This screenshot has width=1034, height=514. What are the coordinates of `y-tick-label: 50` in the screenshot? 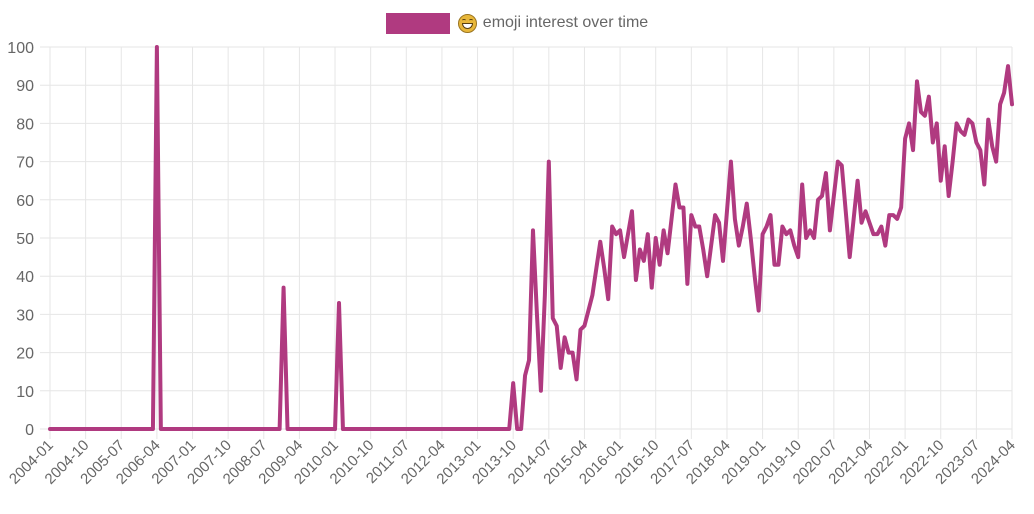 It's located at (25, 239).